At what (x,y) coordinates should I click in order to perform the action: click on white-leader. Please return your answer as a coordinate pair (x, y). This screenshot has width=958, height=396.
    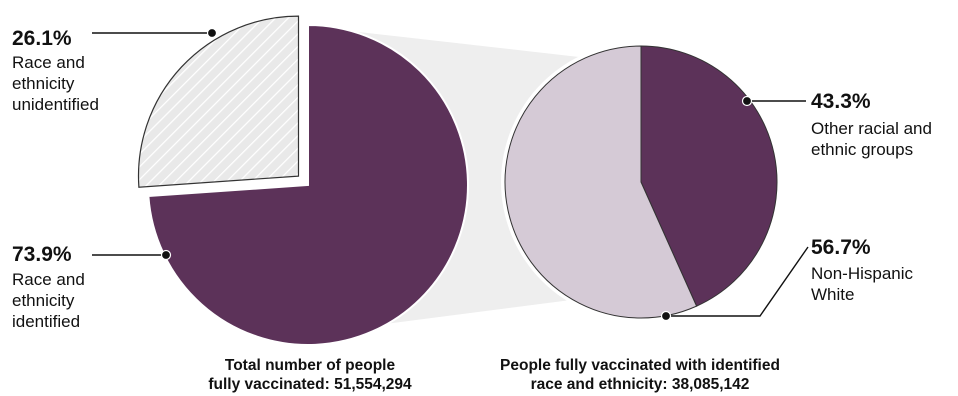
    Looking at the image, I should click on (737, 281).